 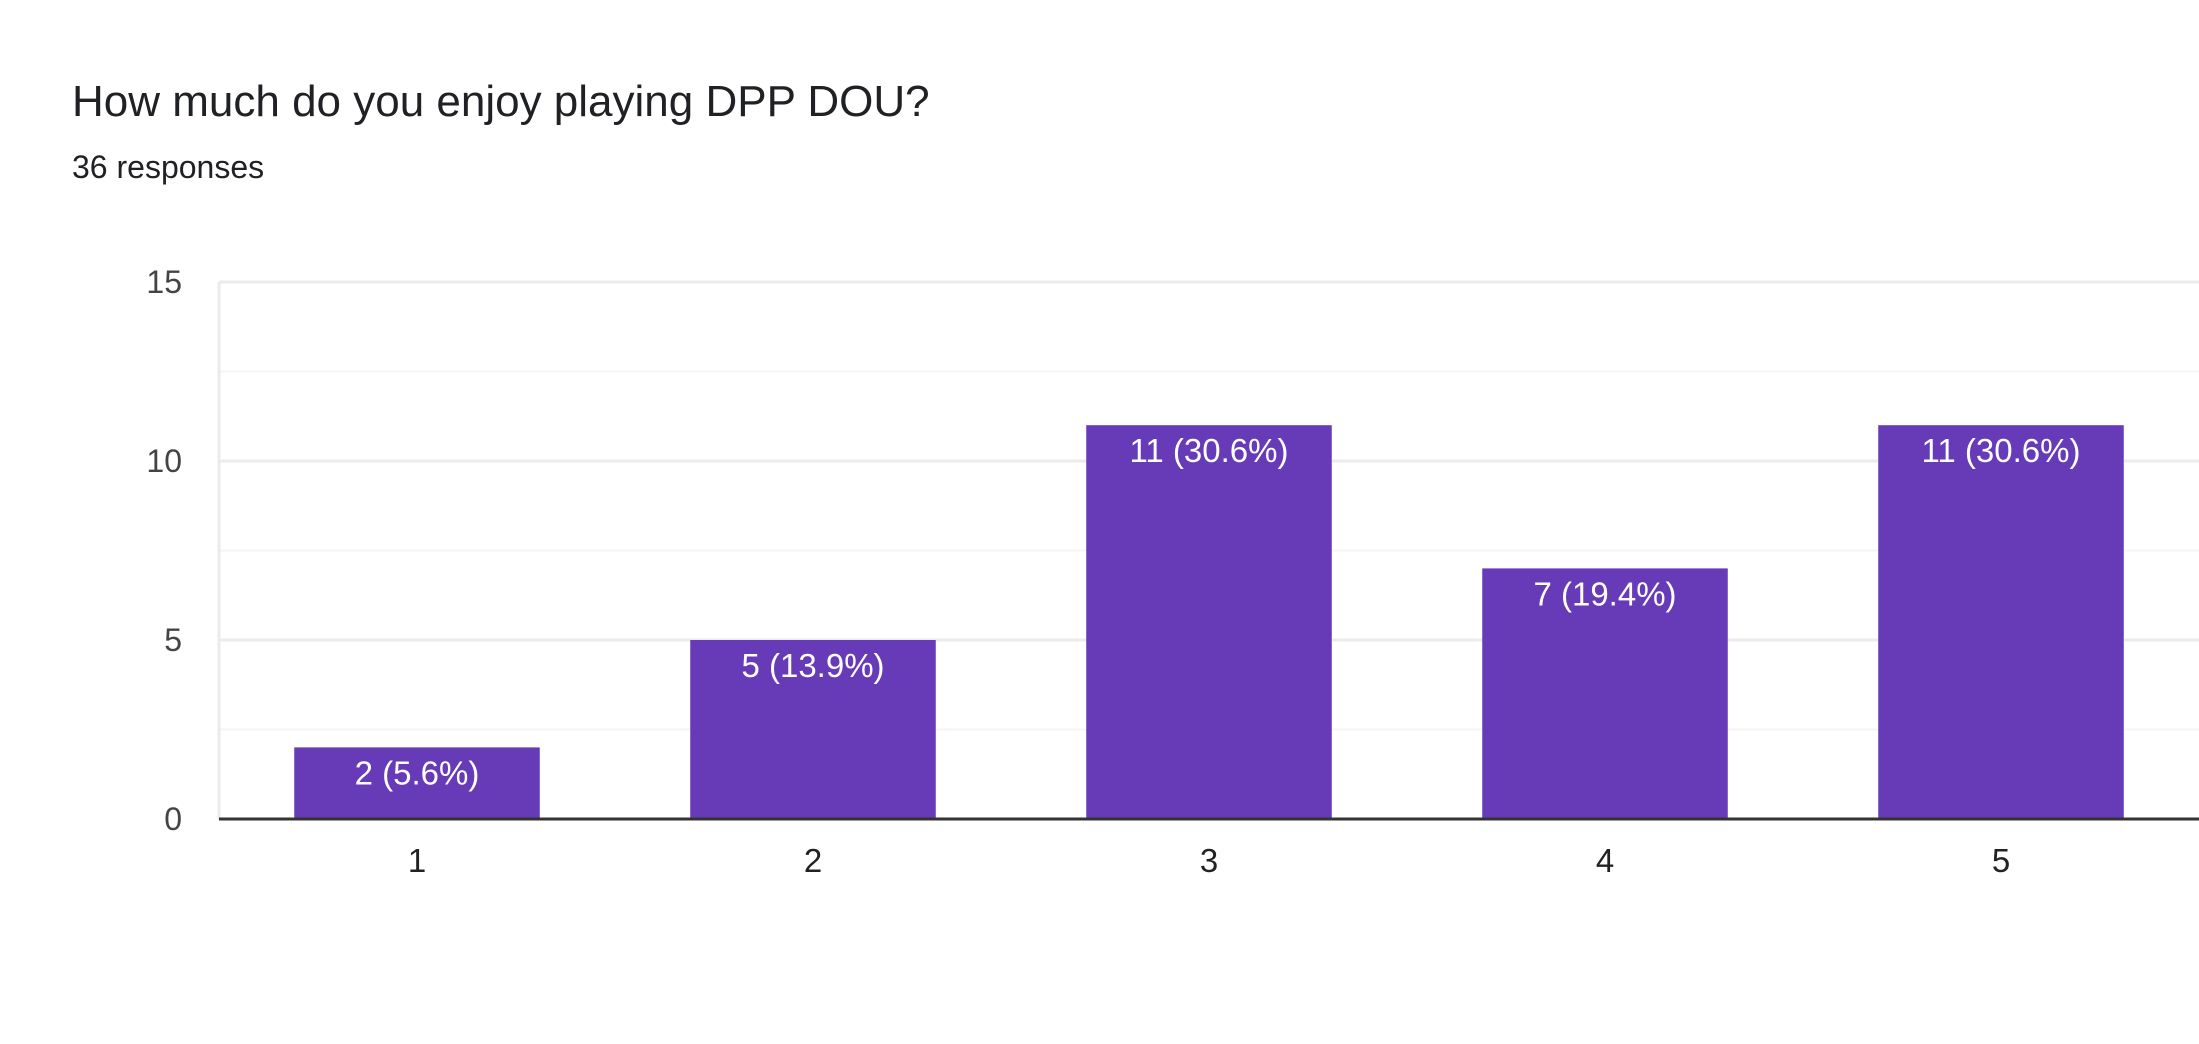 What do you see at coordinates (813, 860) in the screenshot?
I see `x-tick-label: 2` at bounding box center [813, 860].